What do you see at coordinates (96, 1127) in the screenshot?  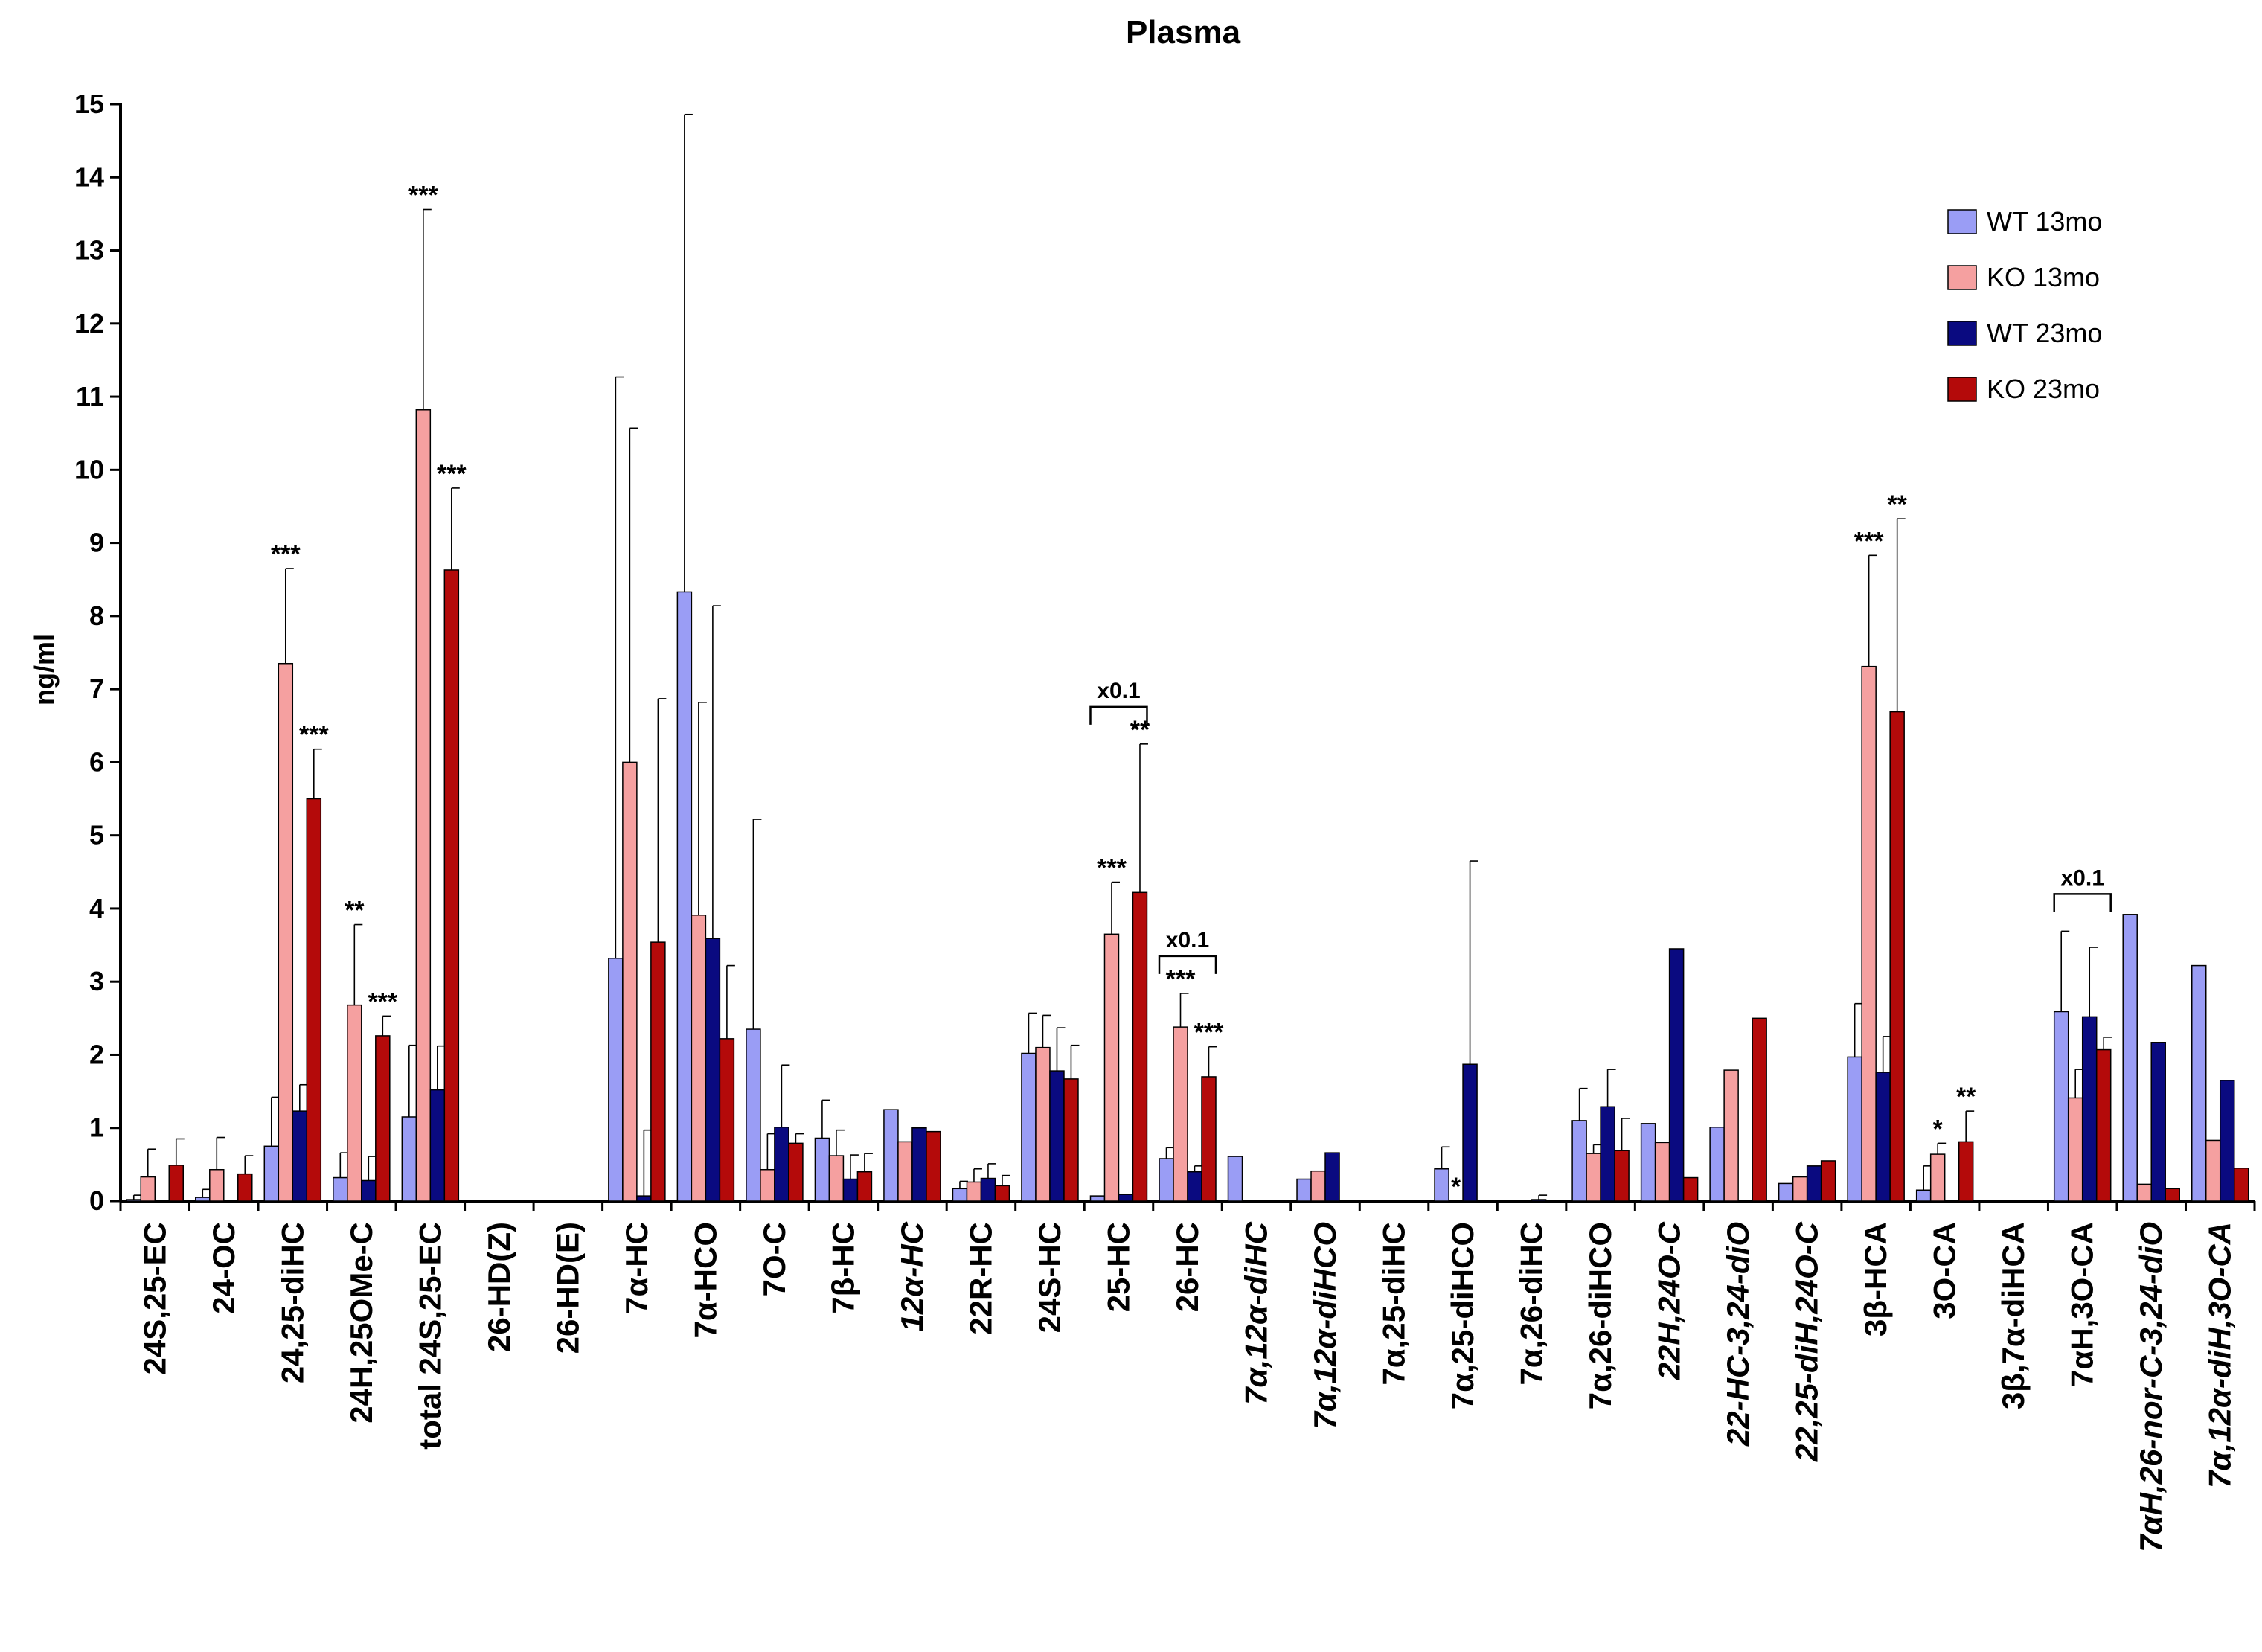 I see `y-tick-label: 1` at bounding box center [96, 1127].